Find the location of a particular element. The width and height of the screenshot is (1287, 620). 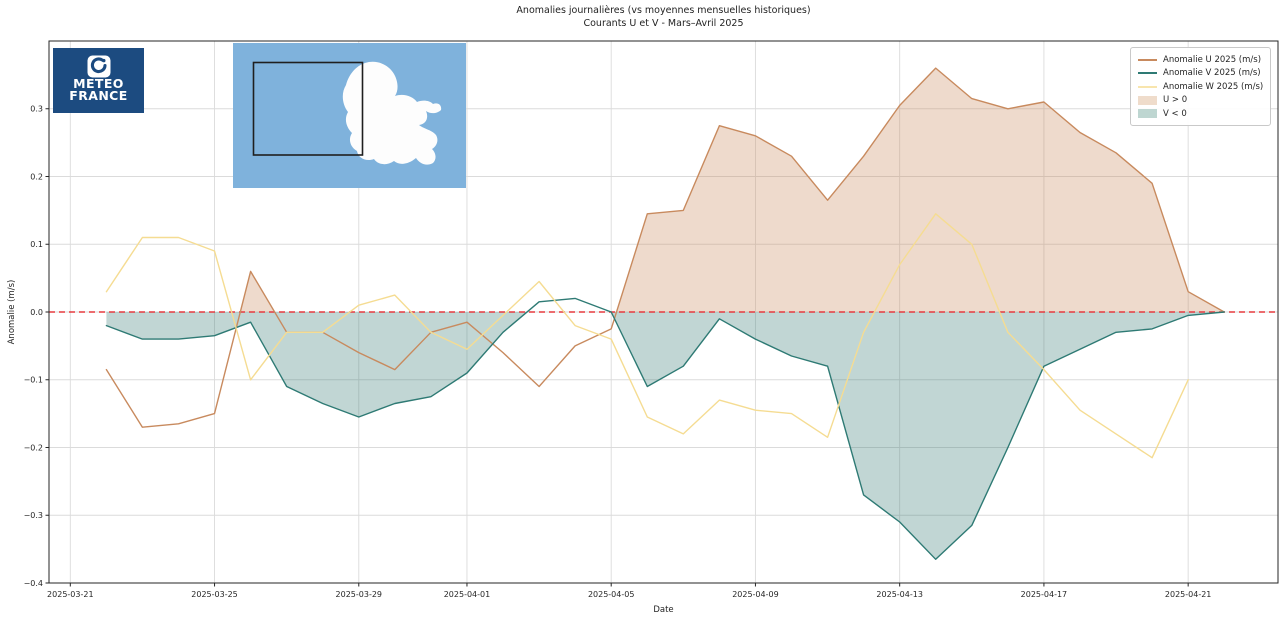

meteo-france-logo: METEO FRANCE is located at coordinates (98, 80).